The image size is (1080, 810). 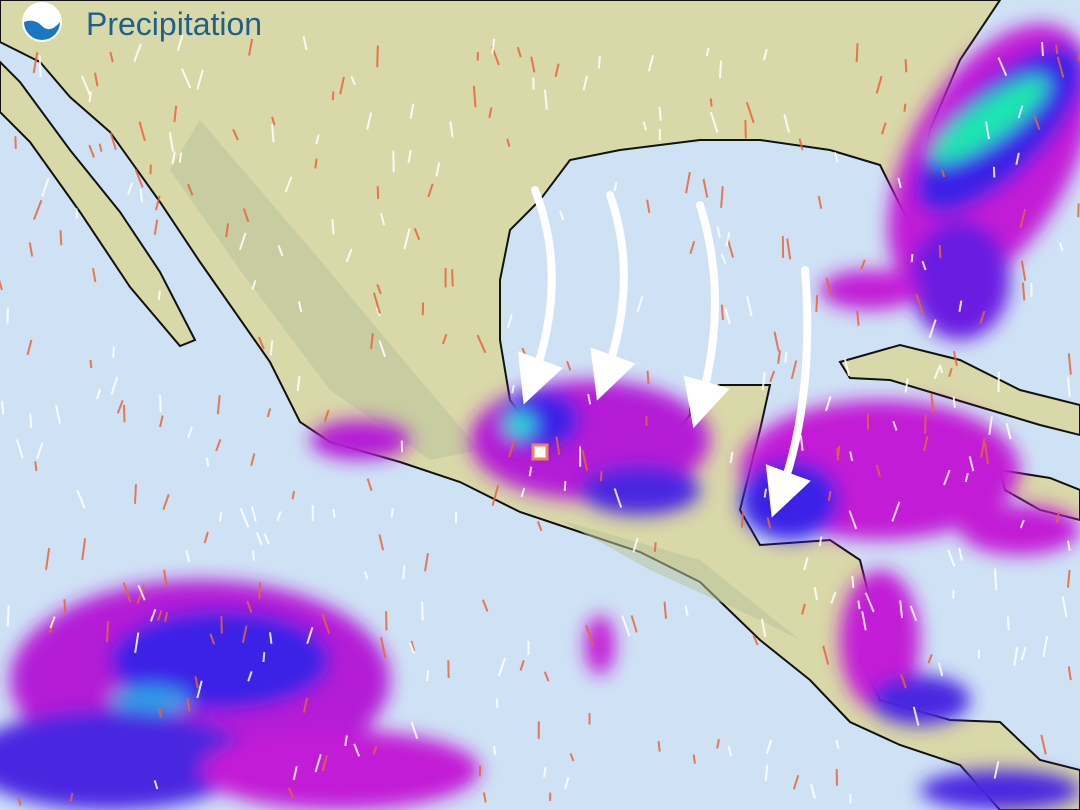 What do you see at coordinates (174, 24) in the screenshot?
I see `title: Precipitation` at bounding box center [174, 24].